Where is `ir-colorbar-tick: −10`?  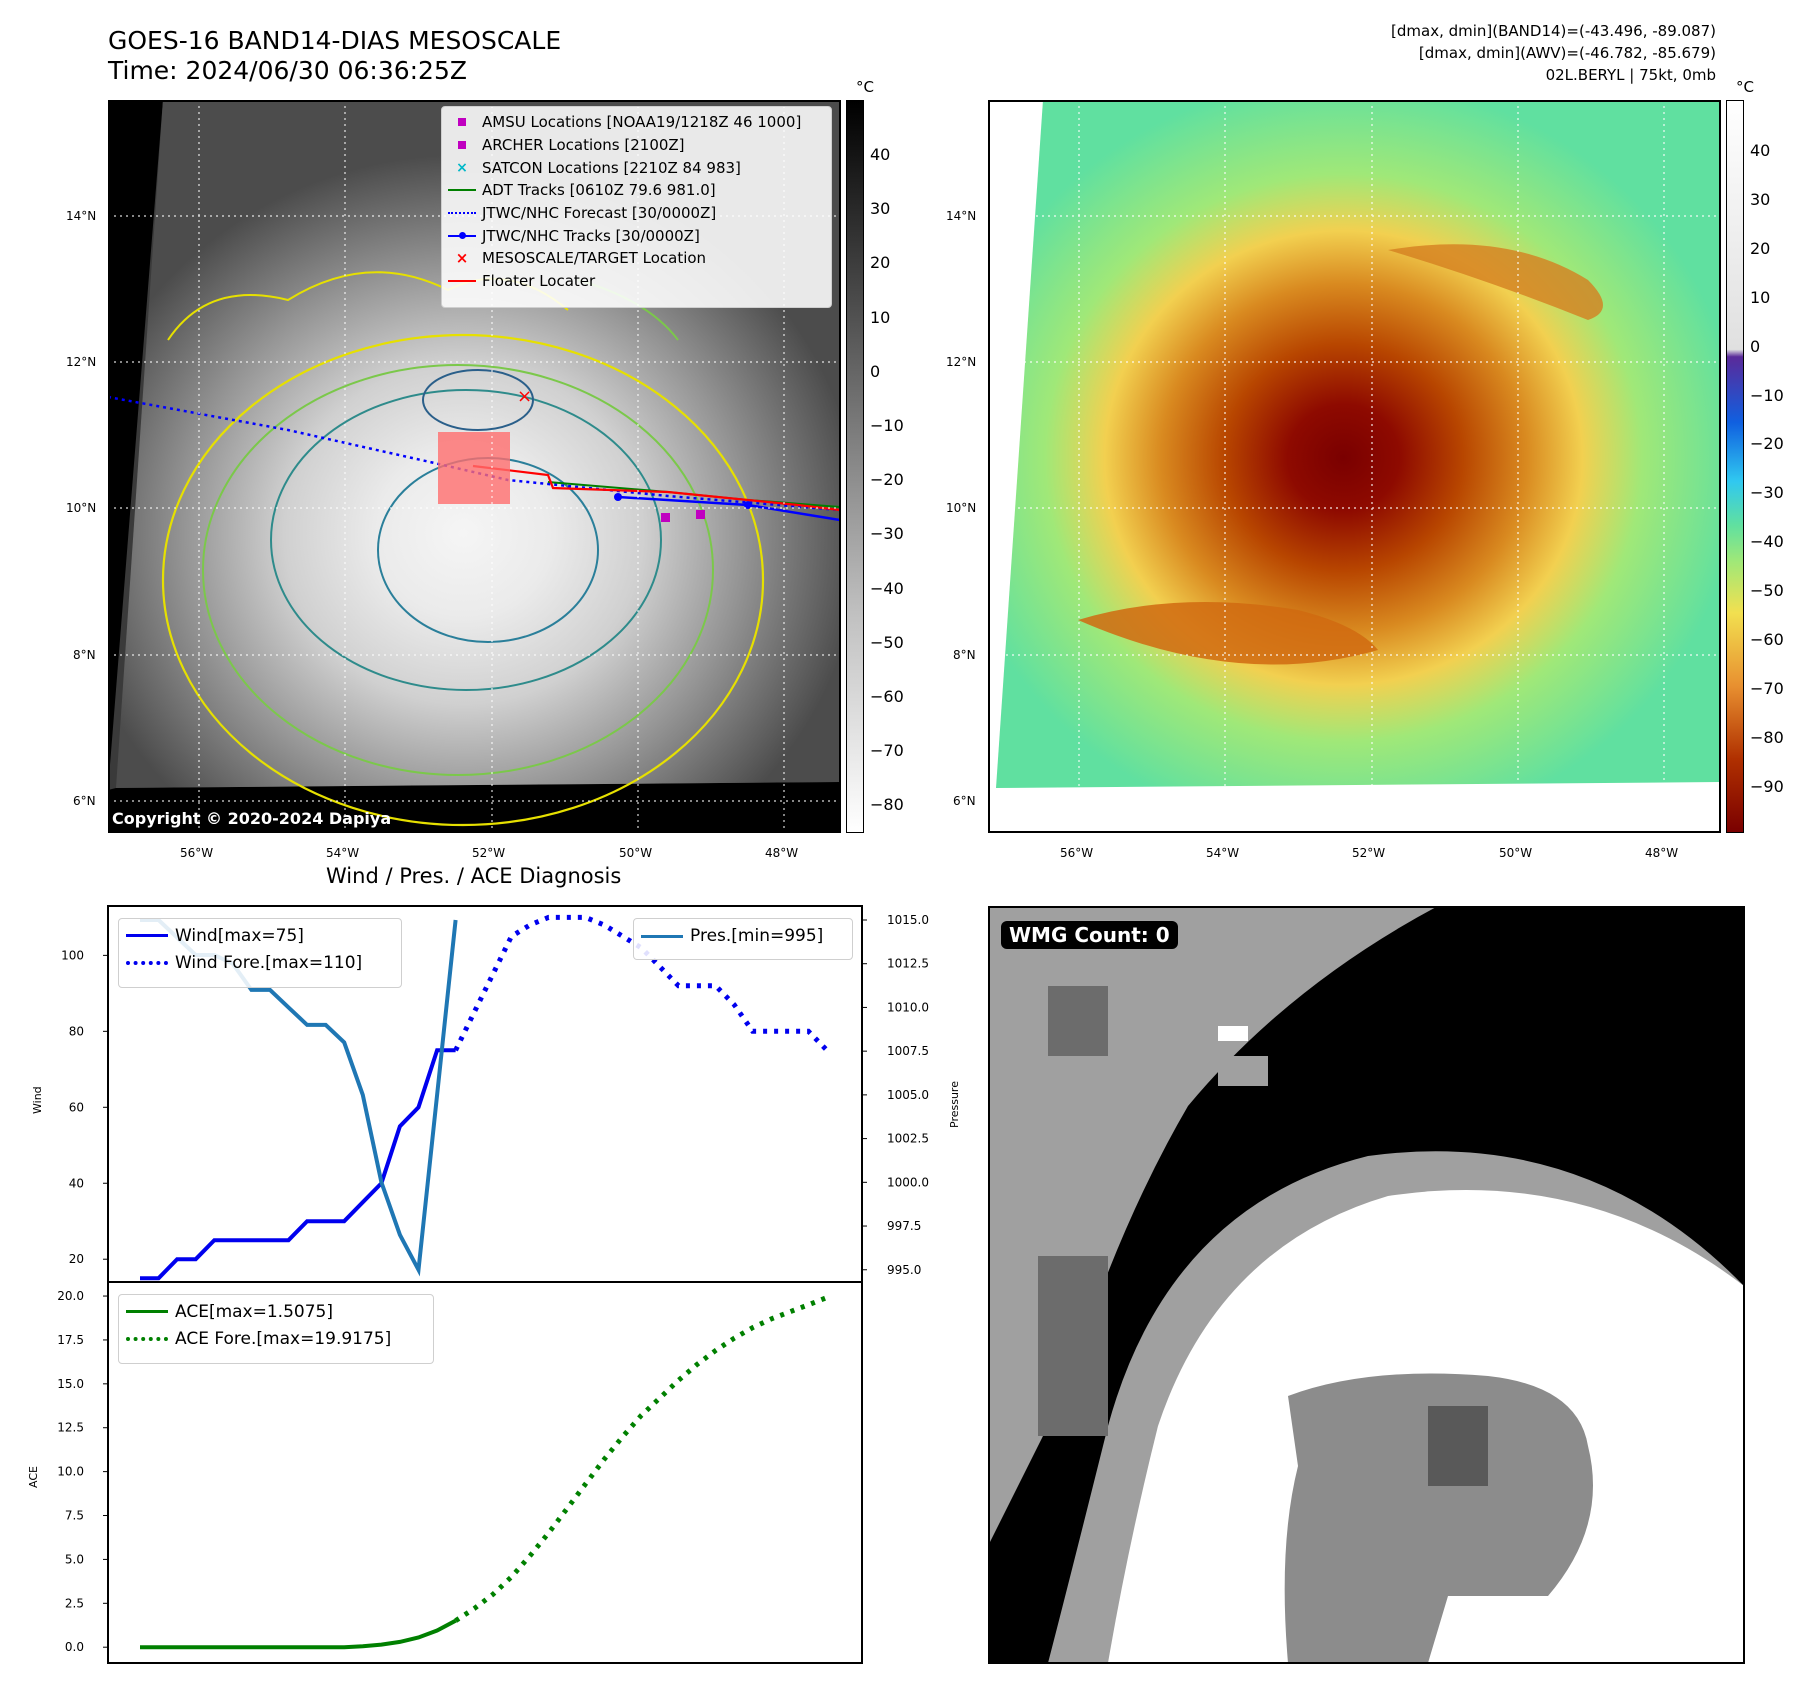
ir-colorbar-tick: −10 is located at coordinates (887, 425).